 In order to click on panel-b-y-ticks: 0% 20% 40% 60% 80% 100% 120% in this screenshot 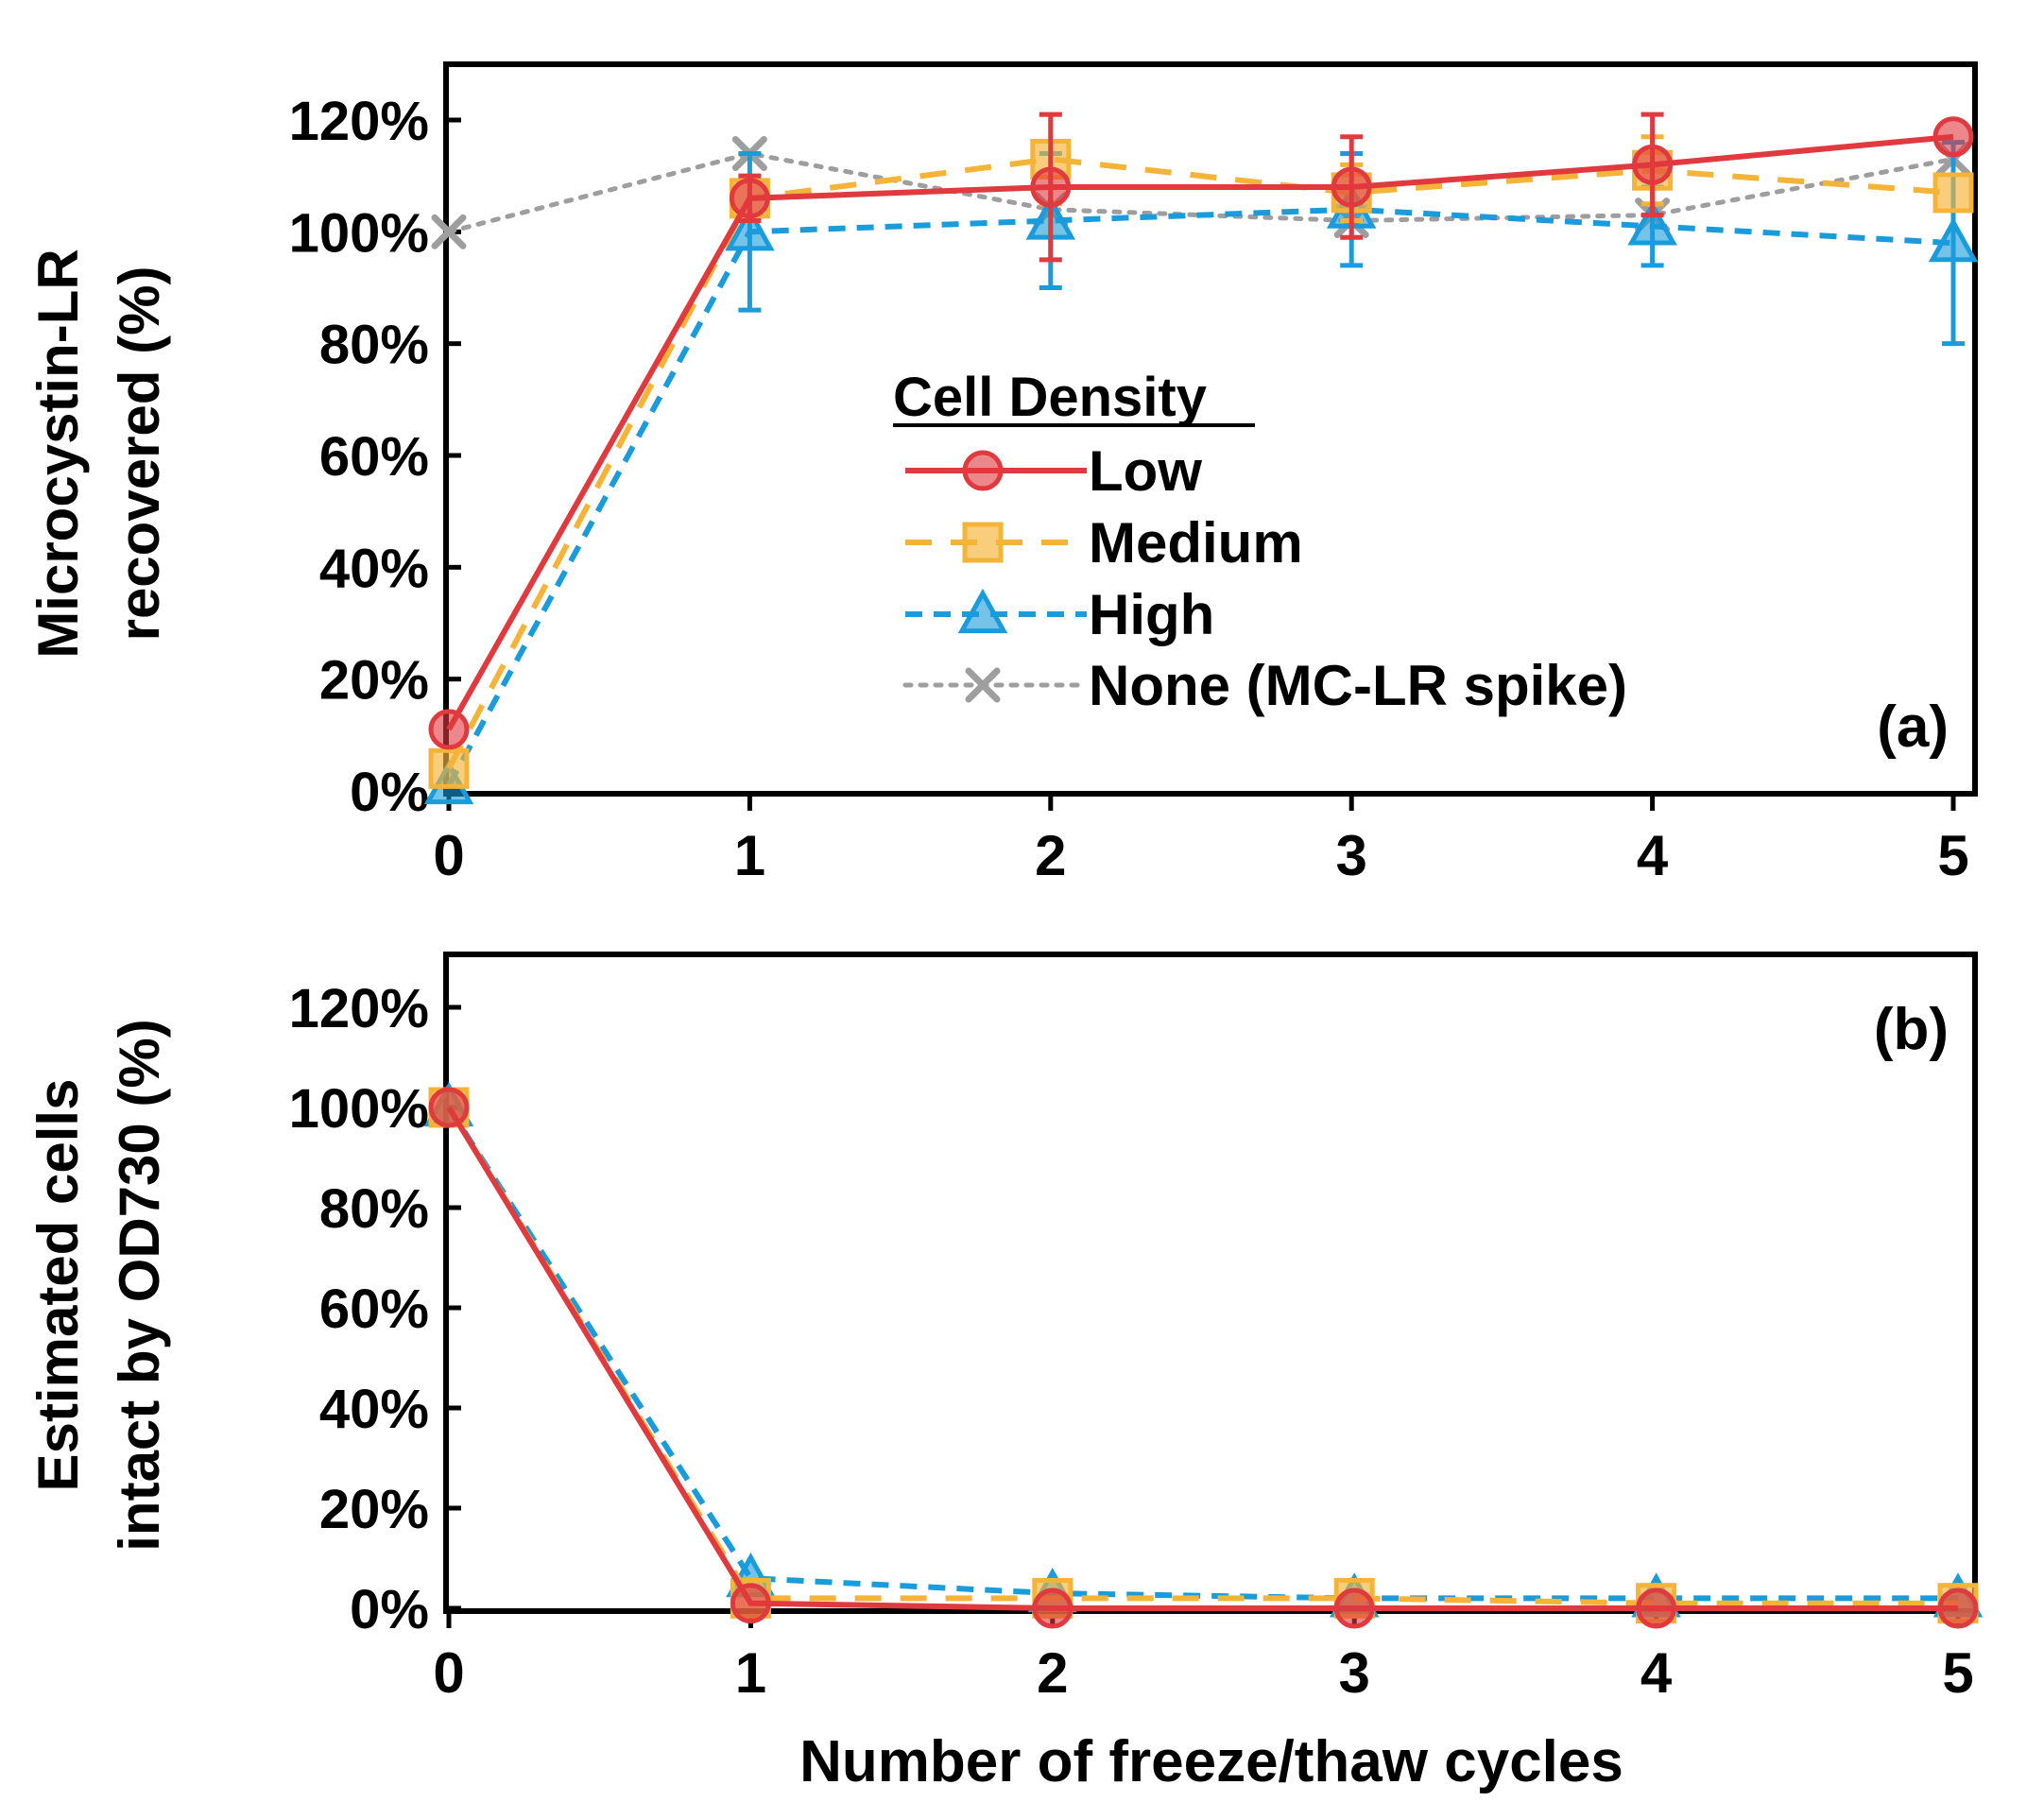, I will do `click(375, 1309)`.